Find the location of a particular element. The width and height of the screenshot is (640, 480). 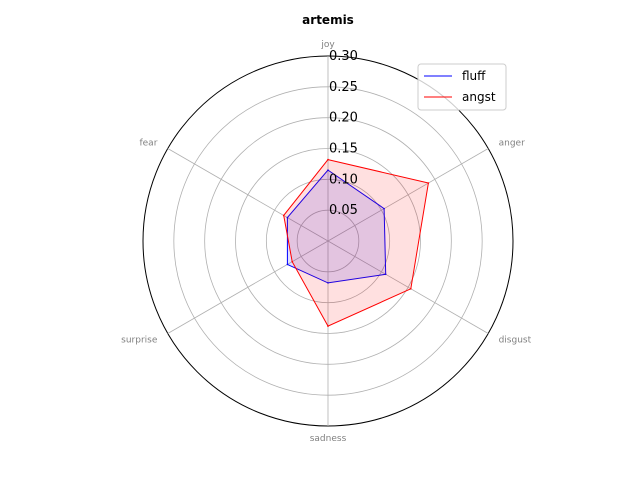

point-angst-fear is located at coordinates (283, 215).